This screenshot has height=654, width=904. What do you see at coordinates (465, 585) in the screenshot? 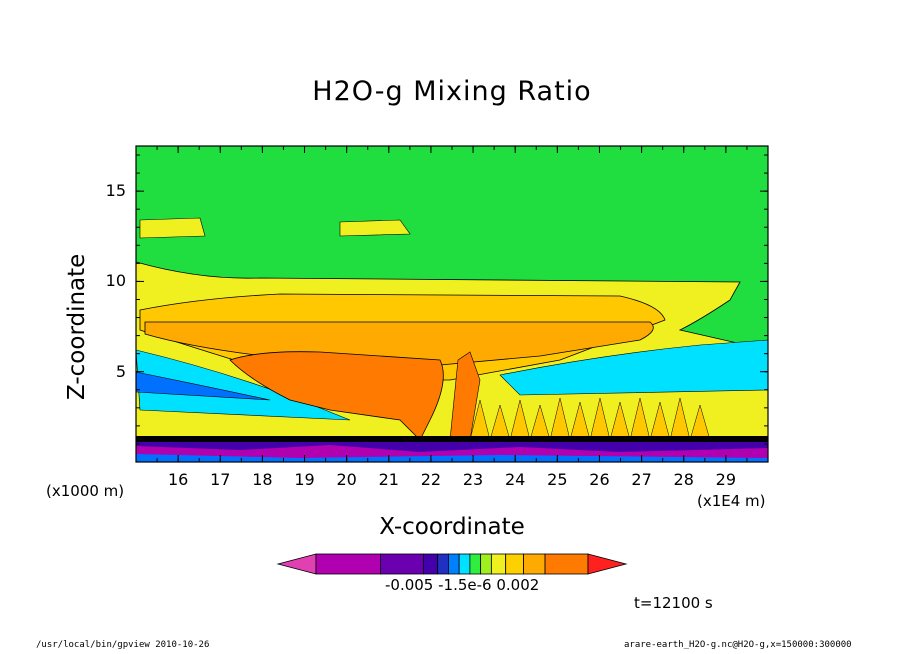
I see `colorbar-label-1: -1.5e-6` at bounding box center [465, 585].